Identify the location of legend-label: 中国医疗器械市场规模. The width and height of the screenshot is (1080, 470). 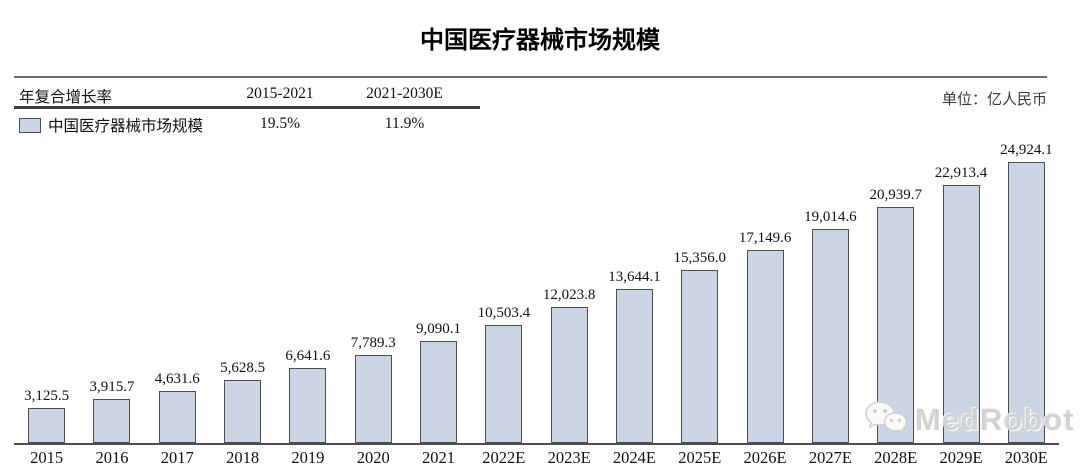
(126, 126).